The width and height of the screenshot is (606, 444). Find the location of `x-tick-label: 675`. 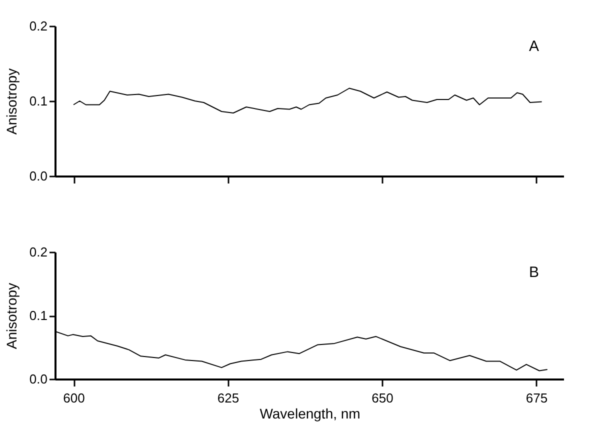

x-tick-label: 675 is located at coordinates (537, 398).